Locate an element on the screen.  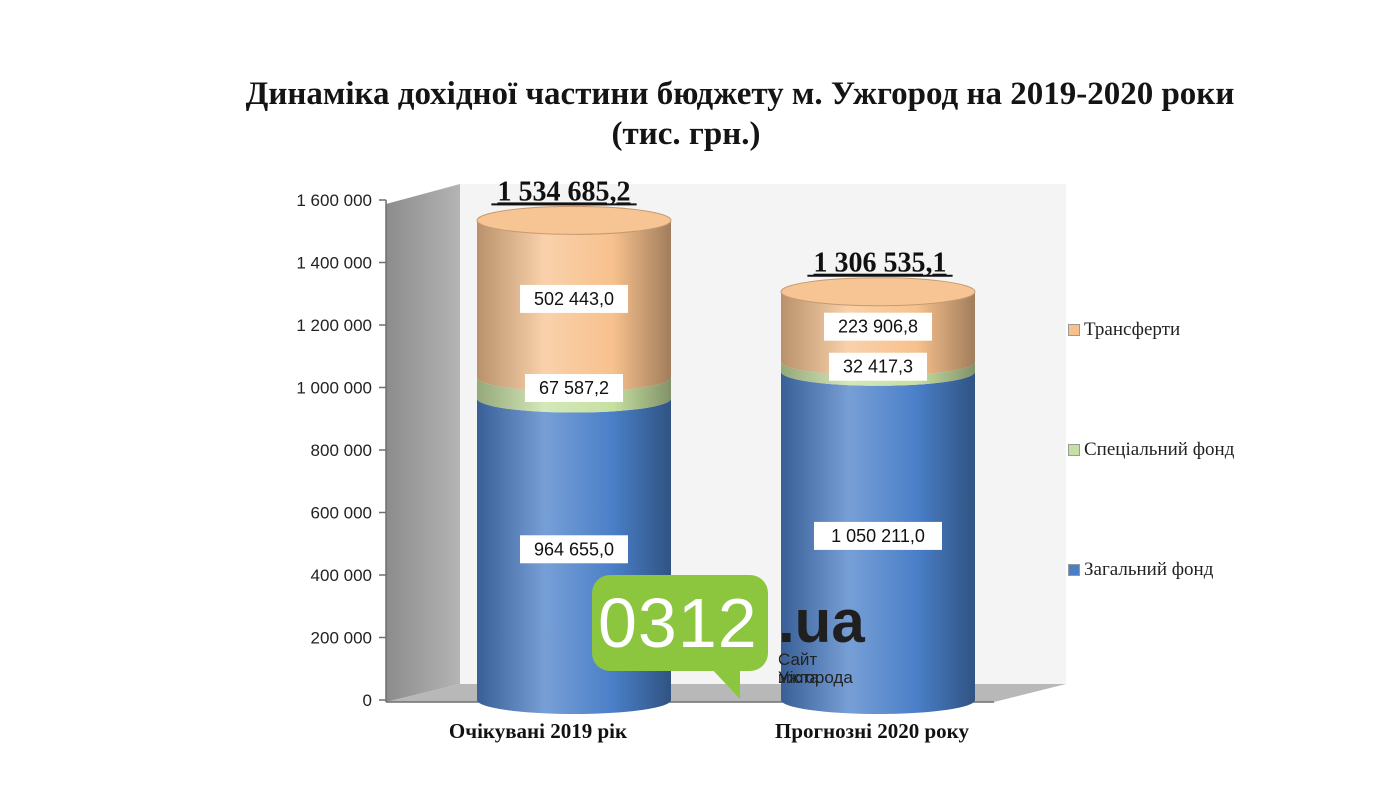
legend-item: Спеціальний фонд is located at coordinates (1151, 450).